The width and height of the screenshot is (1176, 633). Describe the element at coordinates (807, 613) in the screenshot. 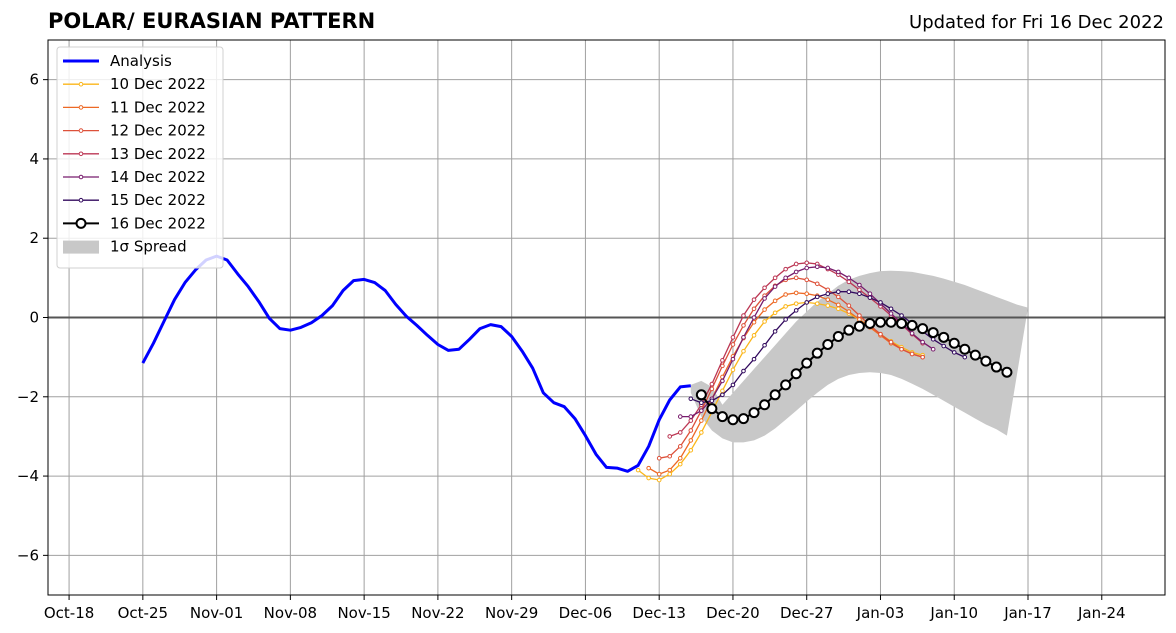

I see `x-tick-label: Dec-27` at that location.